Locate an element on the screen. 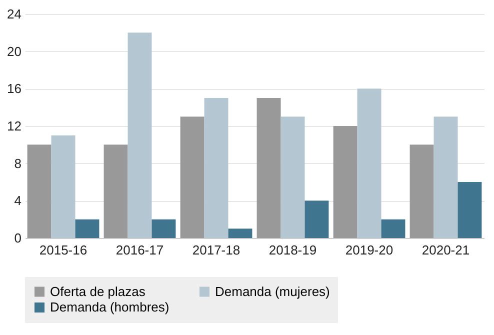 The width and height of the screenshot is (494, 335). x-tick-label: 2019-20 is located at coordinates (369, 250).